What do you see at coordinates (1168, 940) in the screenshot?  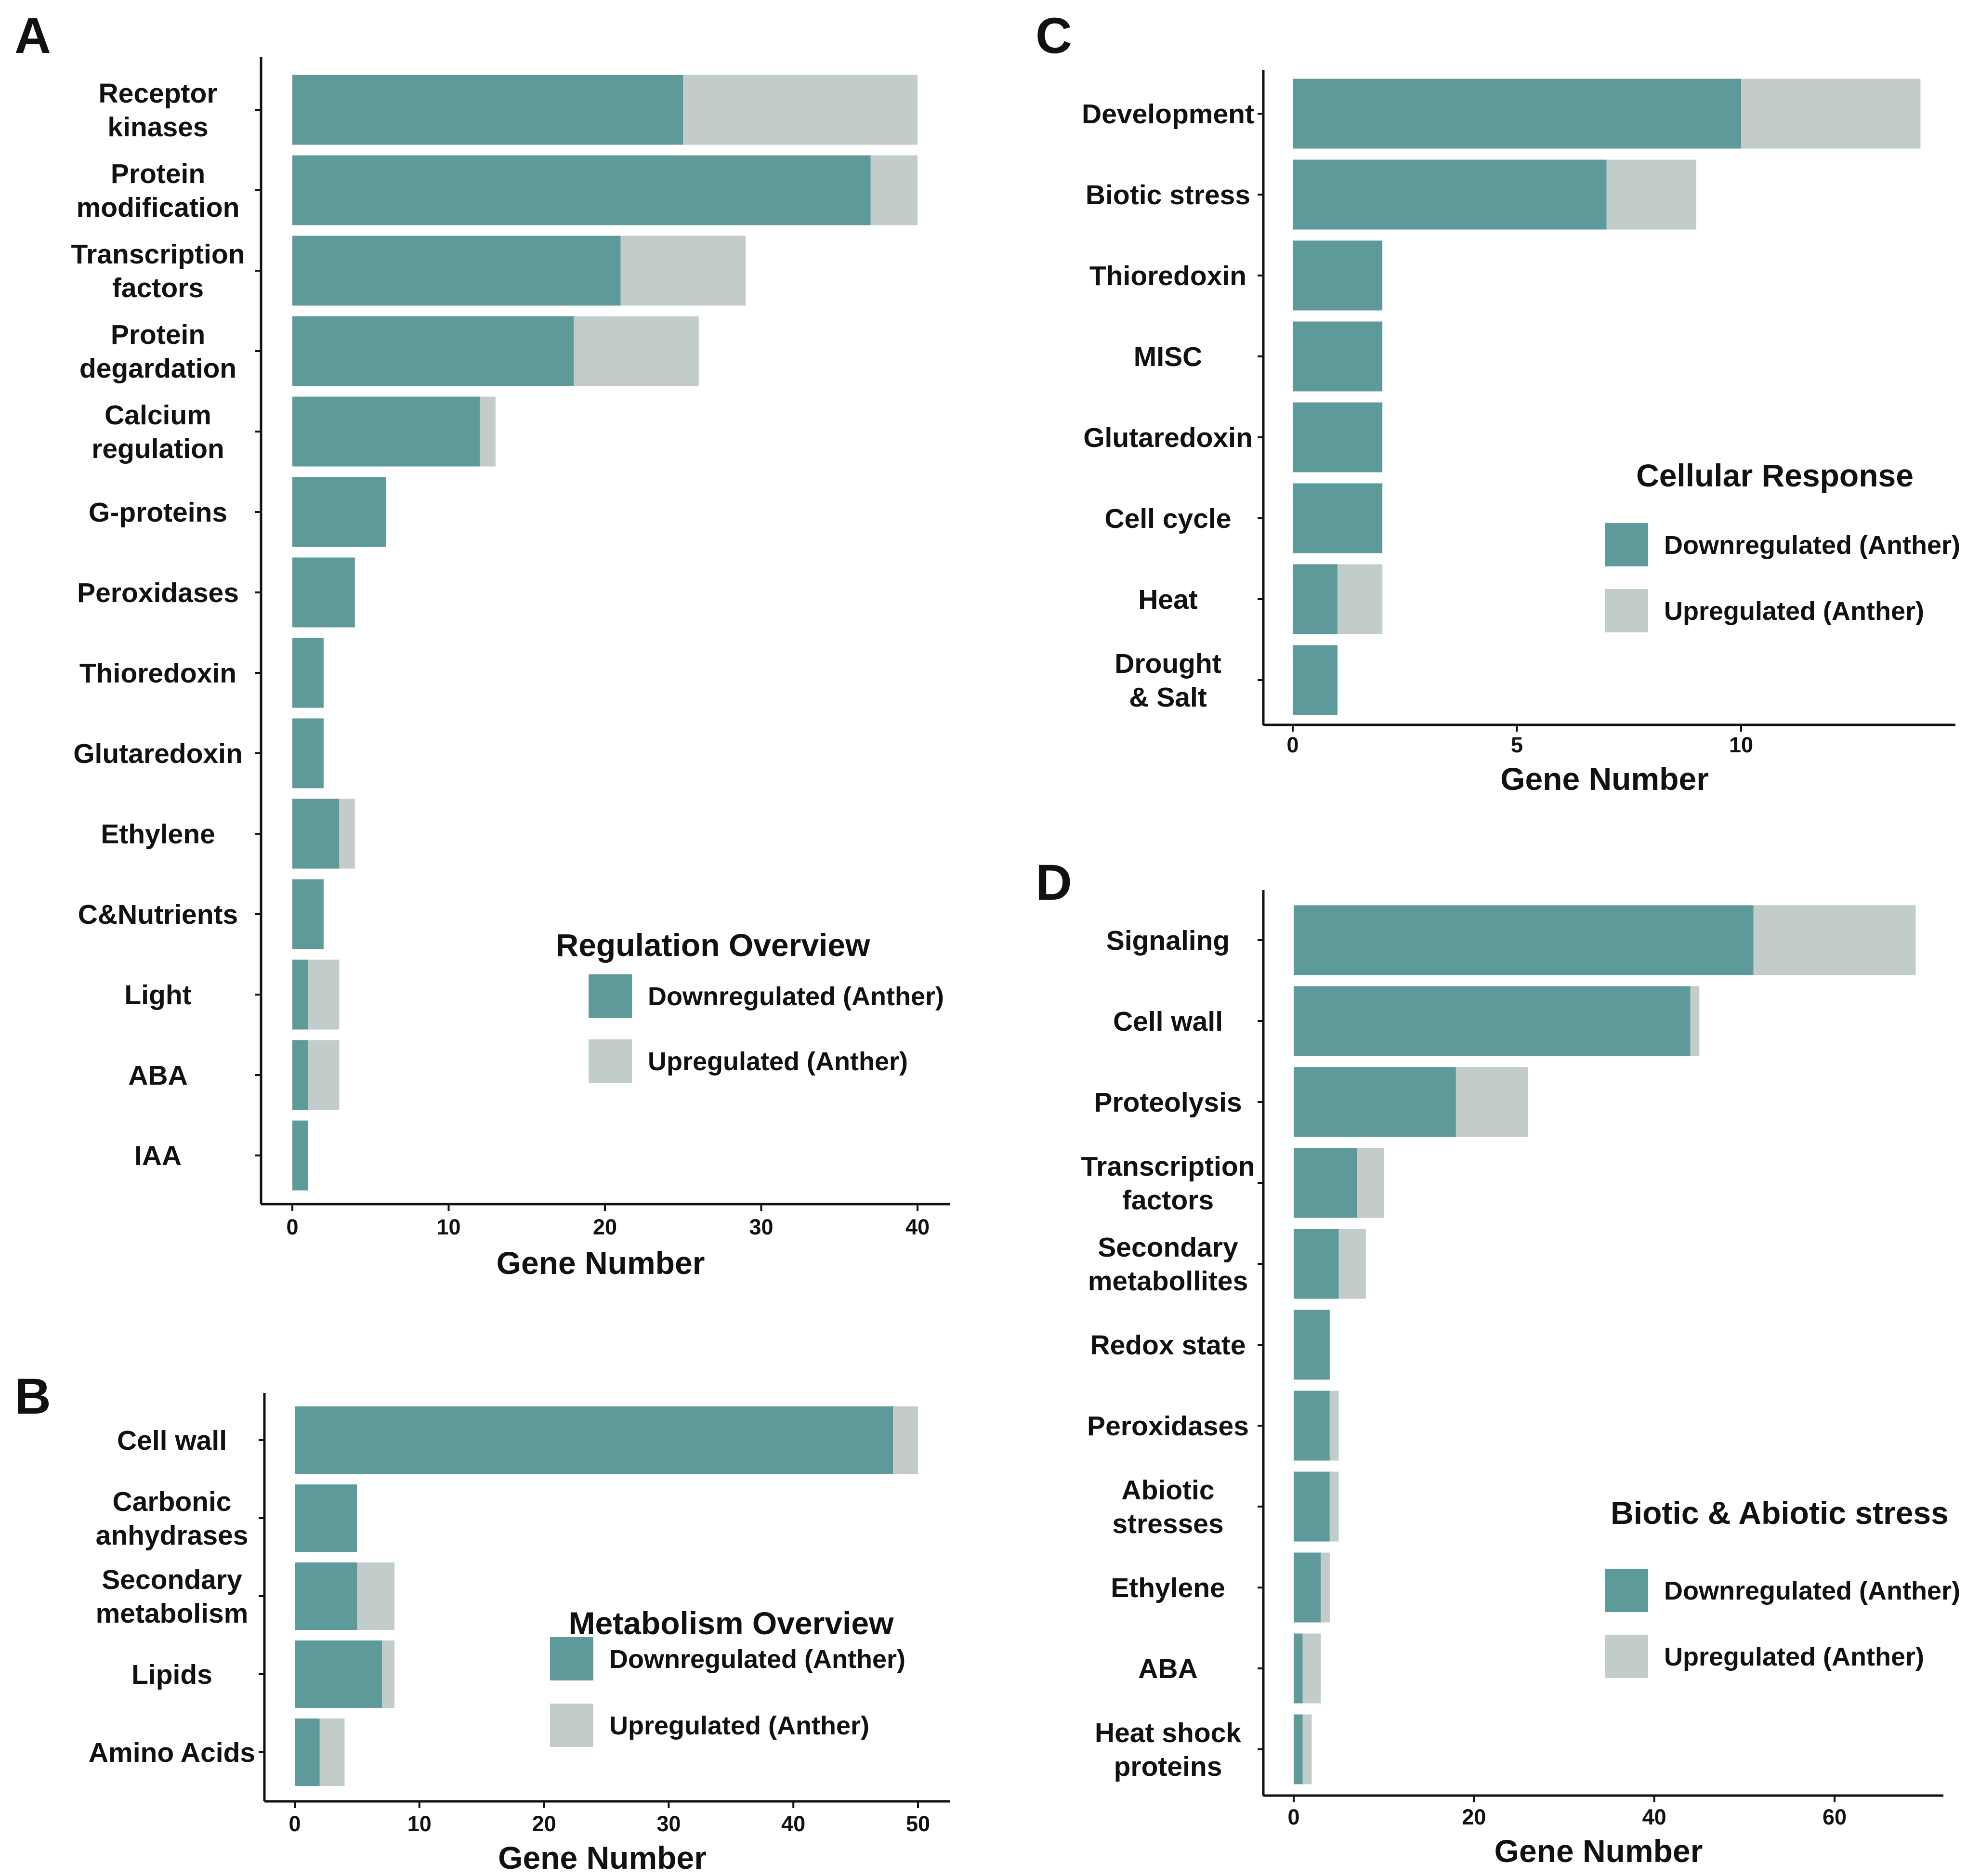 I see `category-label: Signaling` at bounding box center [1168, 940].